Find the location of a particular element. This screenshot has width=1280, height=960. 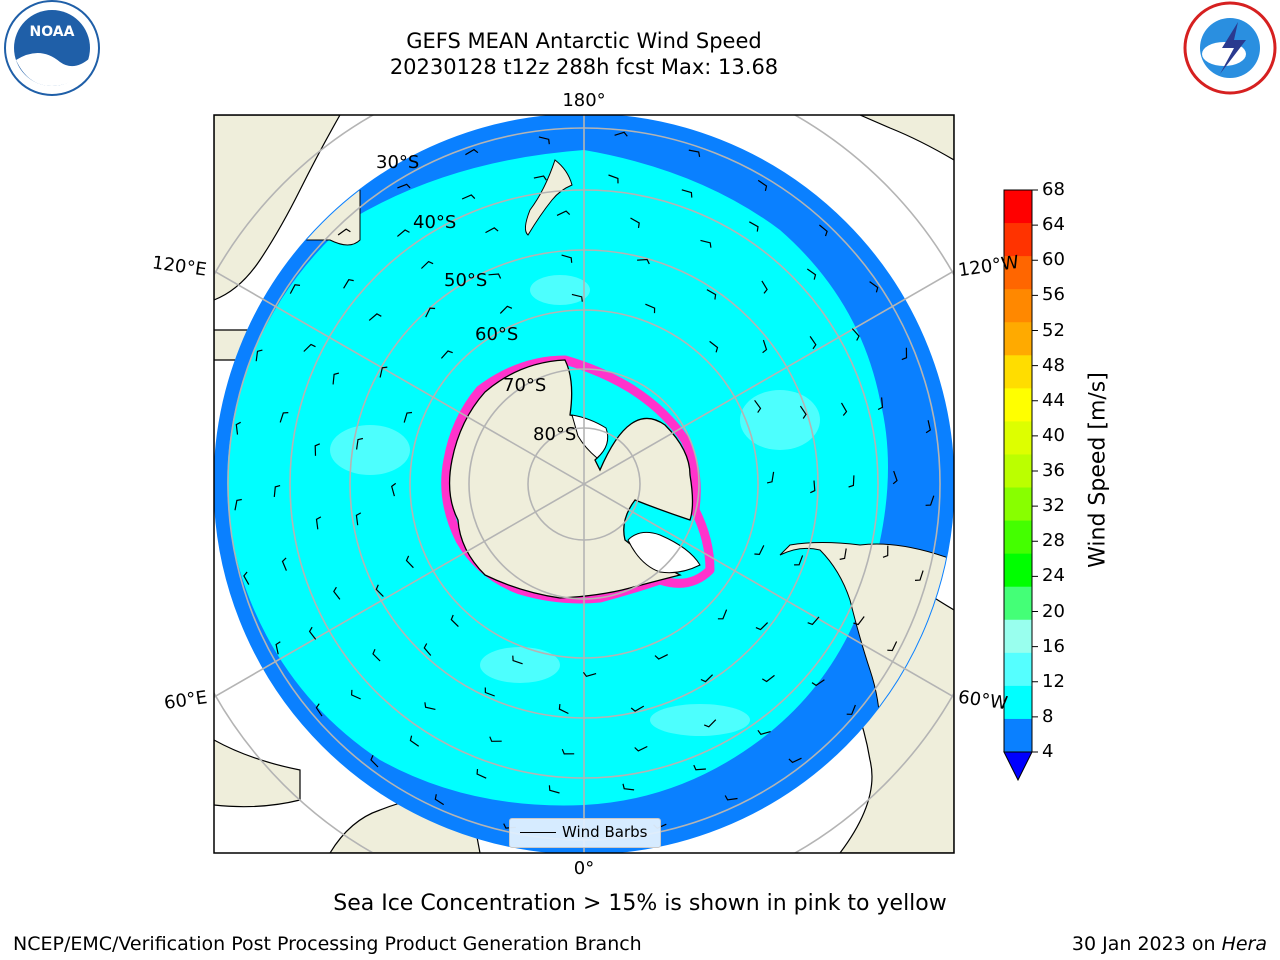

nws-logo is located at coordinates (1230, 48).